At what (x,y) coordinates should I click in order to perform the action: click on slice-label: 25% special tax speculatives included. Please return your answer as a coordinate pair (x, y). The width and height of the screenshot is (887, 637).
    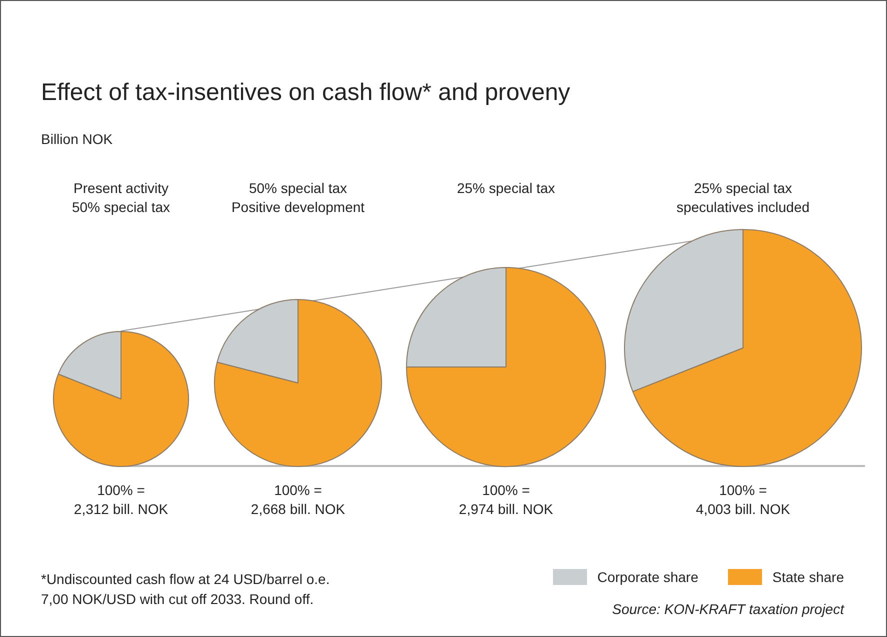
    Looking at the image, I should click on (743, 198).